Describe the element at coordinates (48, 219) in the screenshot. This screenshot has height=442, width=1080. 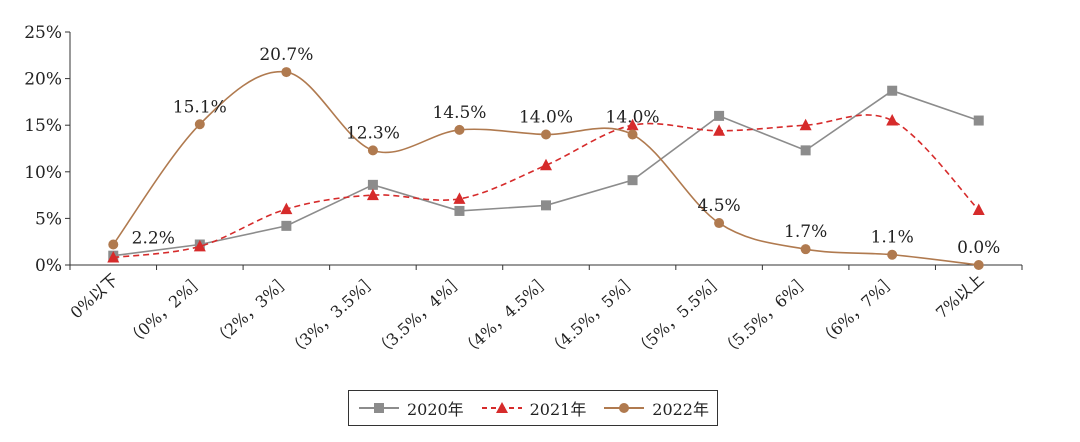
I see `y-tick-label: 5%` at that location.